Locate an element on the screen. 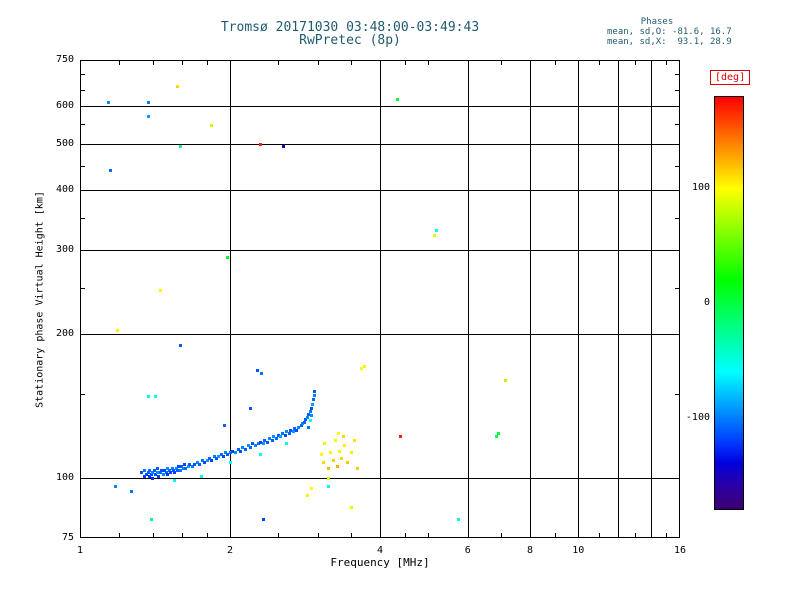  x-tick-label: 1 is located at coordinates (80, 550).